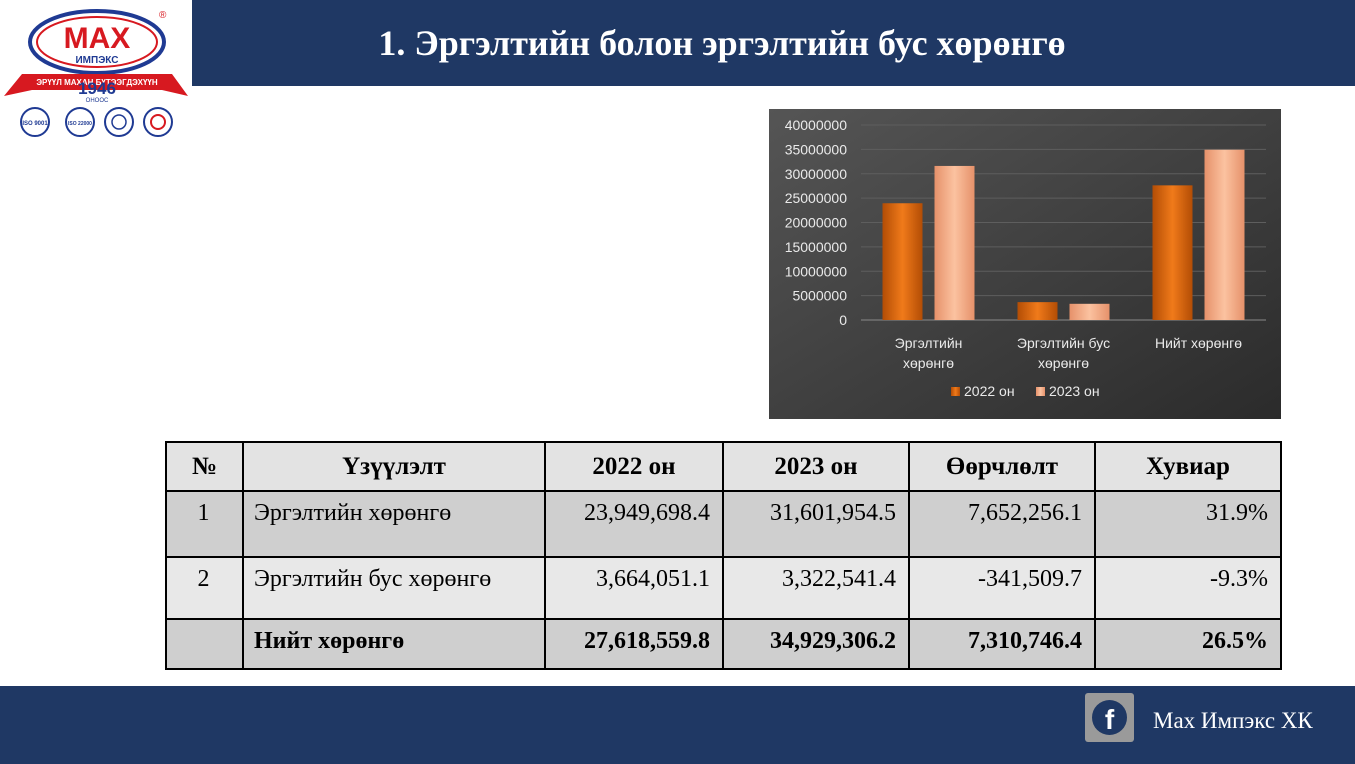 The width and height of the screenshot is (1355, 764). I want to click on facebook-icon: f, so click(1109, 717).